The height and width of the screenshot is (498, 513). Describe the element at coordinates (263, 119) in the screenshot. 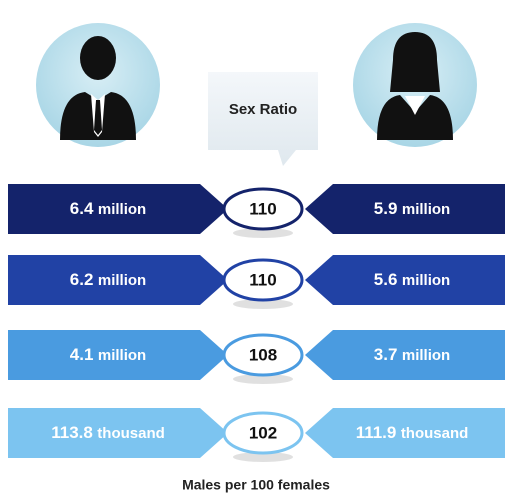

I see `speech-bubble` at that location.